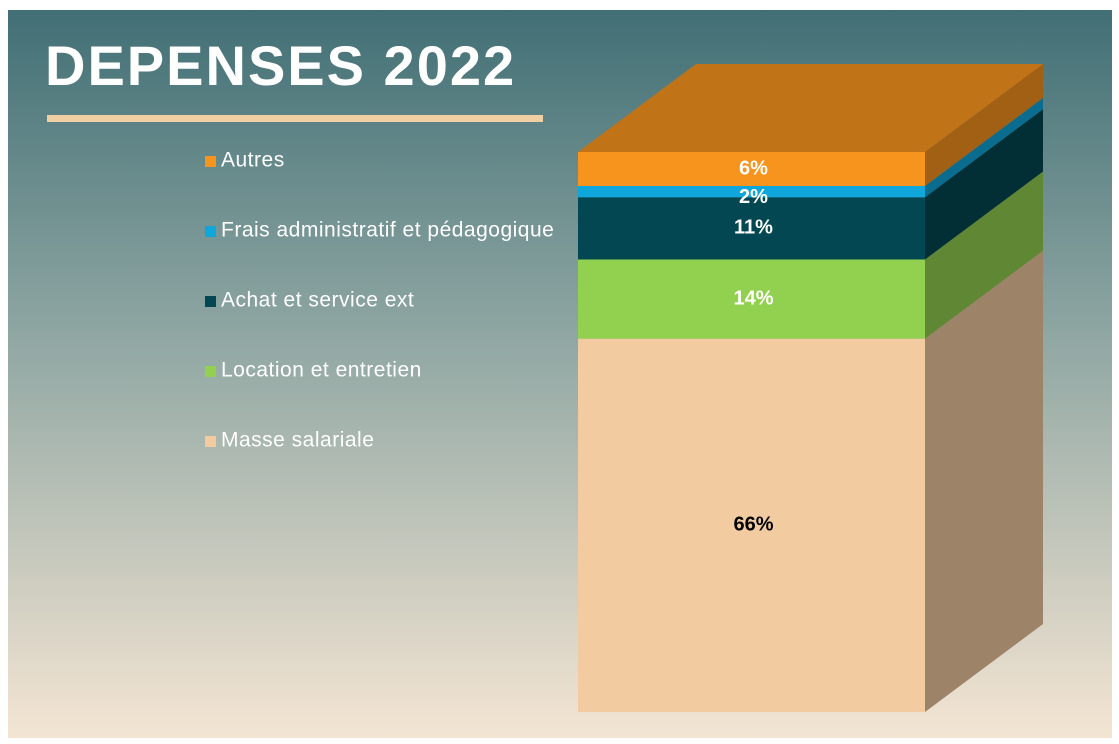  What do you see at coordinates (317, 300) in the screenshot?
I see `legend-label: Achat et service ext` at bounding box center [317, 300].